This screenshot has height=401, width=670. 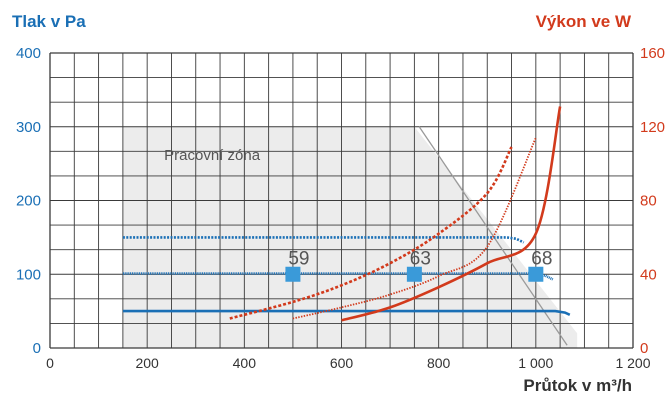 What do you see at coordinates (420, 258) in the screenshot?
I see `marker-label-2: 63` at bounding box center [420, 258].